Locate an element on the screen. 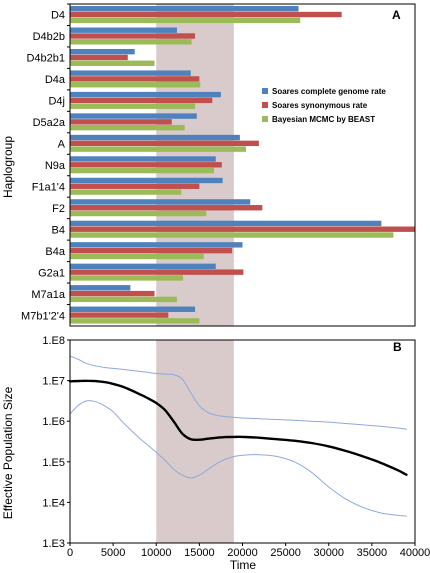 The height and width of the screenshot is (573, 430). legend-label-complete: Soares complete genome rate is located at coordinates (329, 91).